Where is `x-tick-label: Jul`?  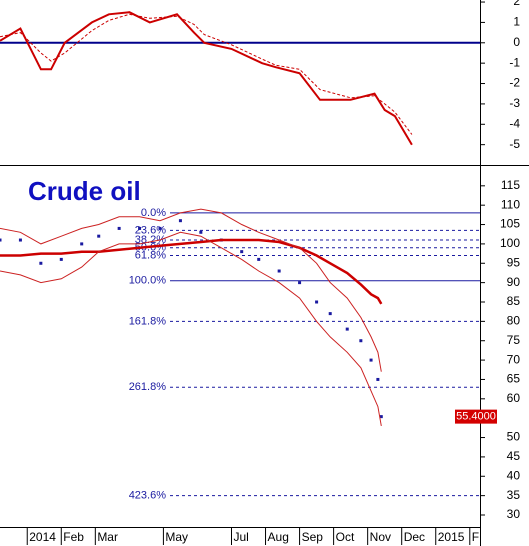
x-tick-label: Jul is located at coordinates (240, 537).